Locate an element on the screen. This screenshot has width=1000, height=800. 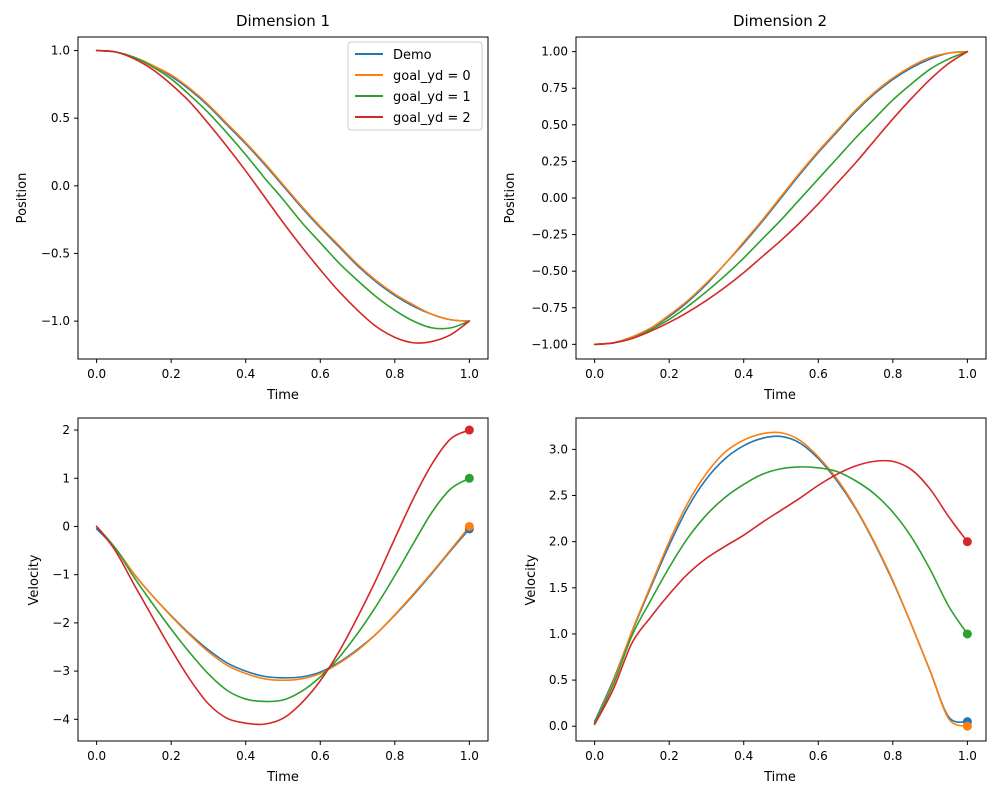
y-tick-label: −0.50 is located at coordinates (549, 271).